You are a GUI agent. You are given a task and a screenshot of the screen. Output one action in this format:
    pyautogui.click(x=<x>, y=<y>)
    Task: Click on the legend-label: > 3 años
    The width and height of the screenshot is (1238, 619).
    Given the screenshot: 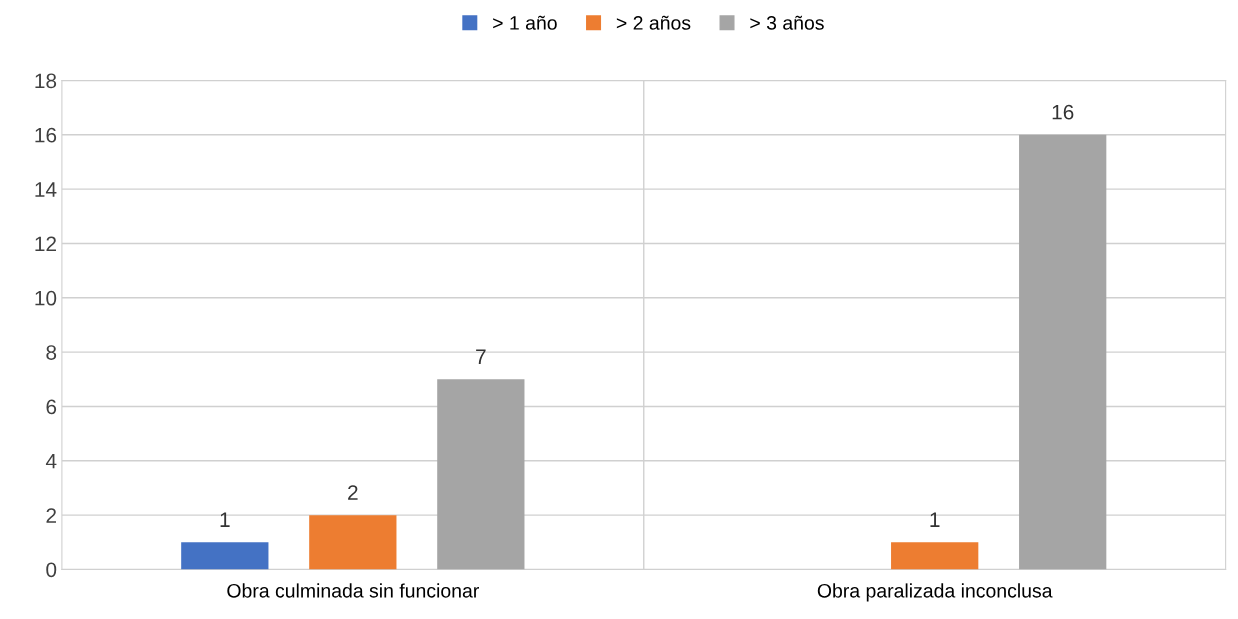 What is the action you would take?
    pyautogui.click(x=787, y=22)
    